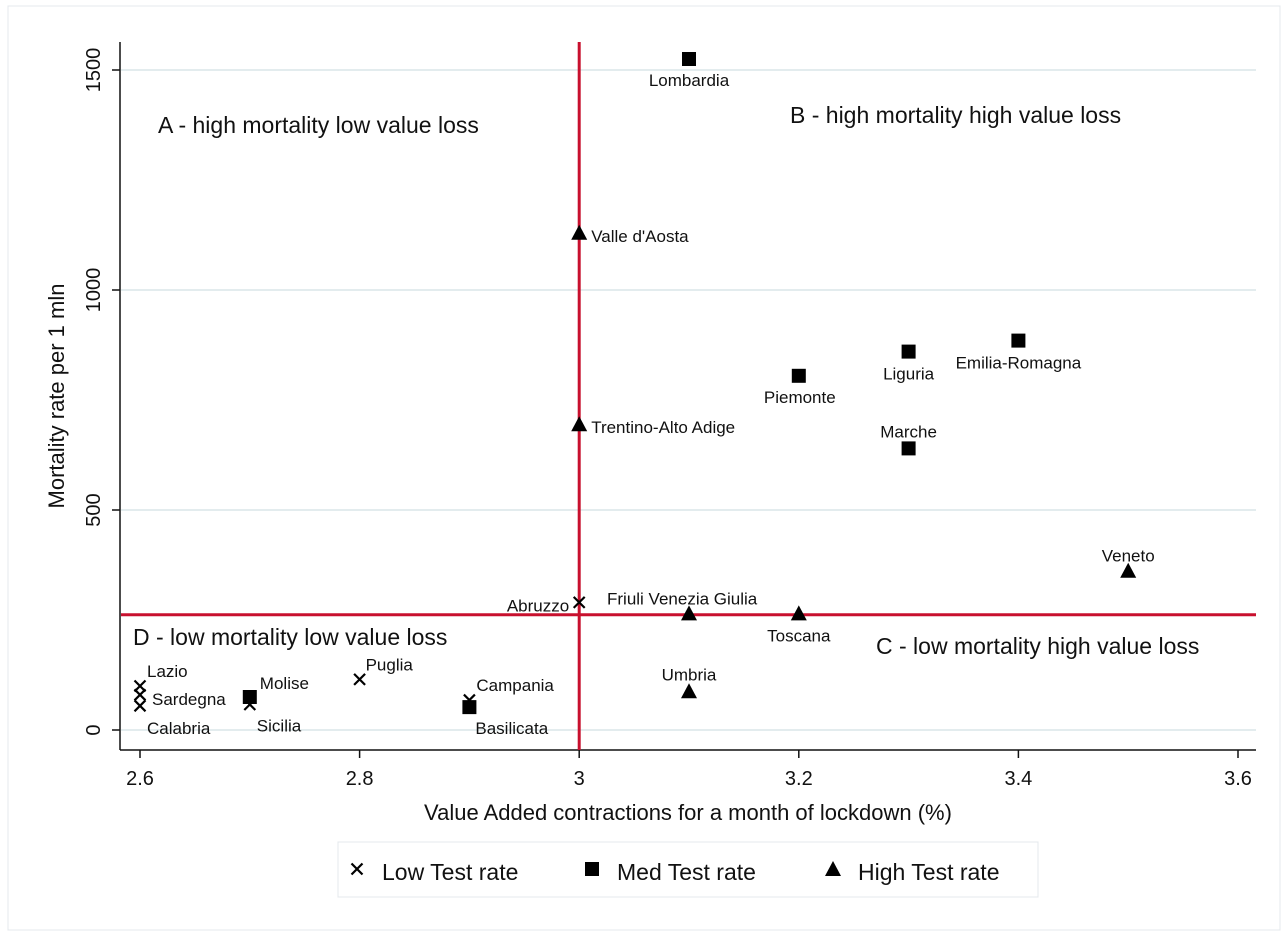 This screenshot has height=941, width=1288. Describe the element at coordinates (579, 779) in the screenshot. I see `x-tick-label: 3` at that location.